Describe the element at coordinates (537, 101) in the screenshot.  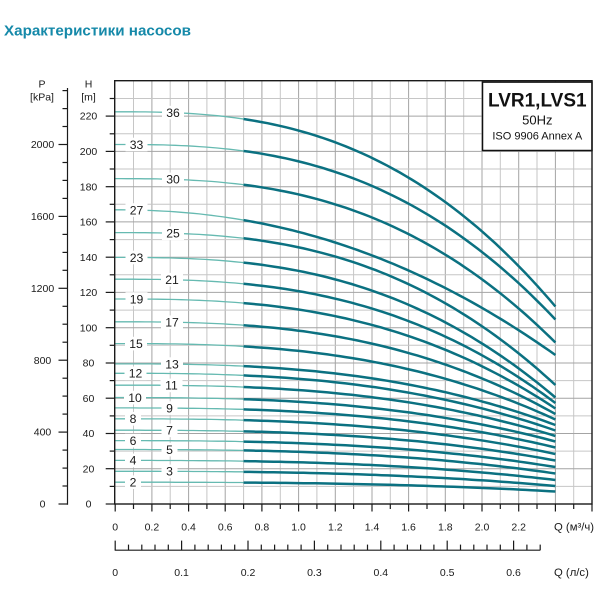
I see `svg-text: LVR1,LVS1` at that location.